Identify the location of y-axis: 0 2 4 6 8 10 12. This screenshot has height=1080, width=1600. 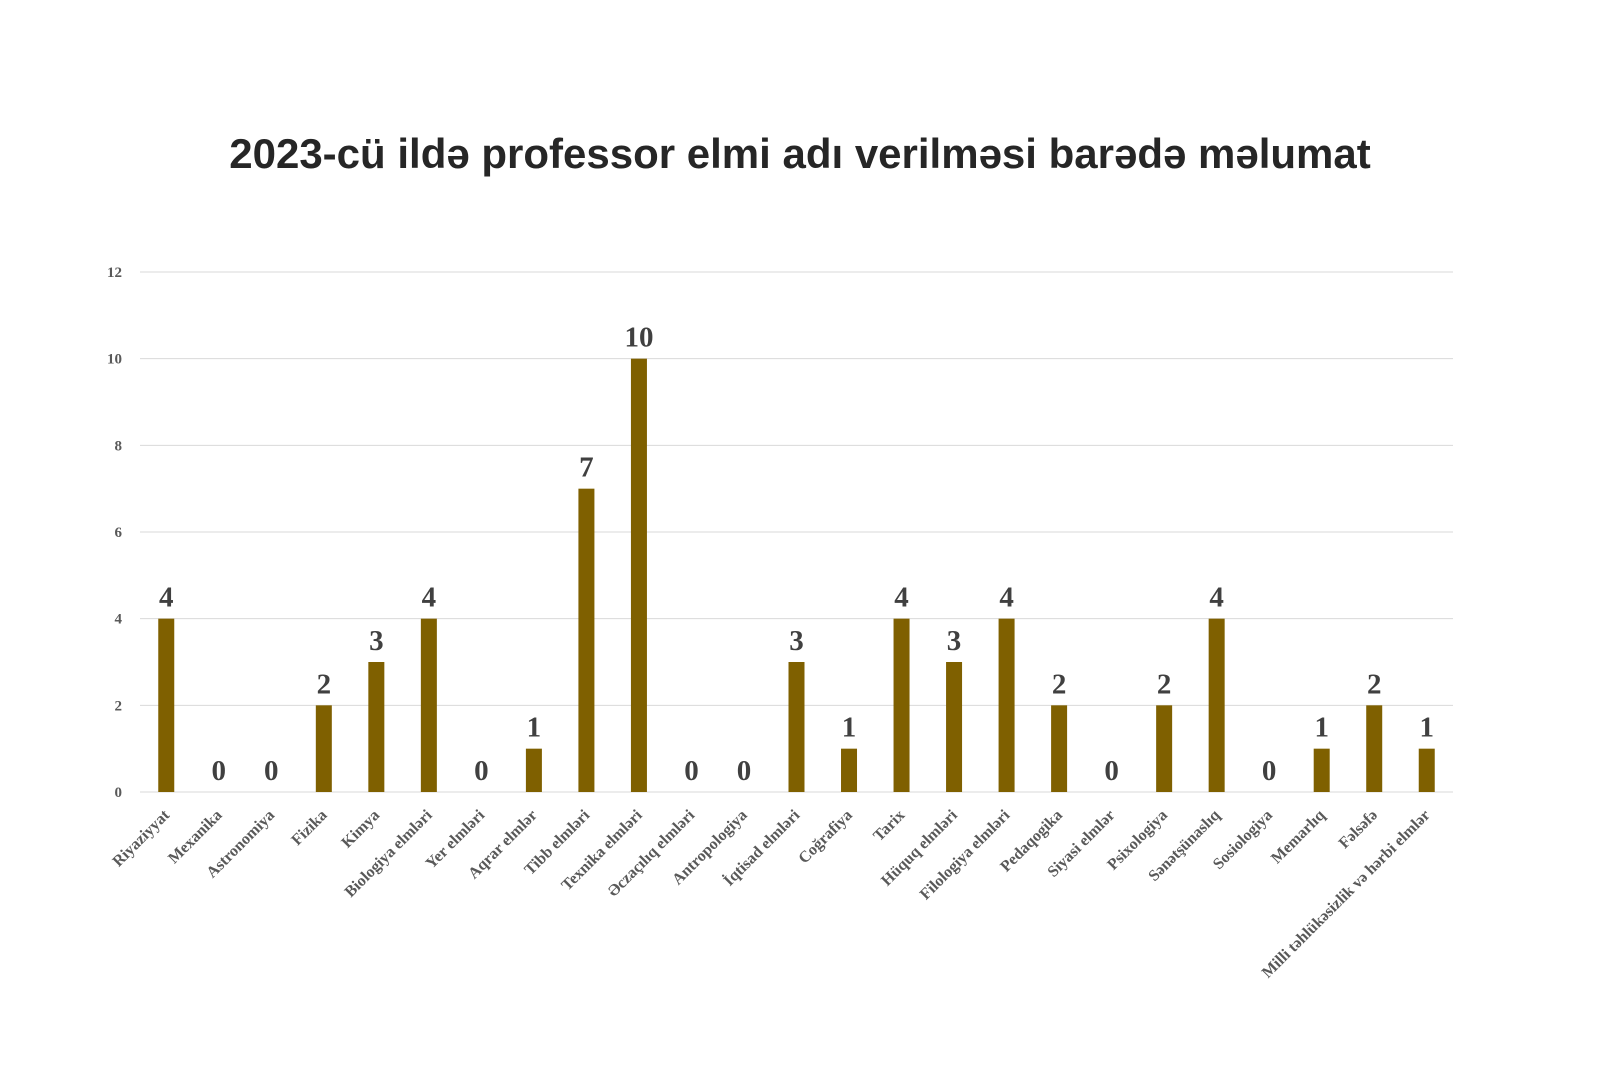
(115, 533).